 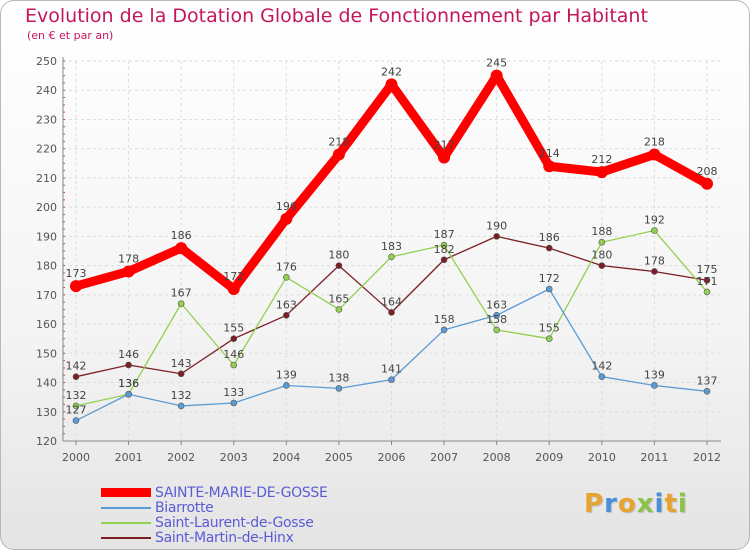 What do you see at coordinates (549, 237) in the screenshot?
I see `data-label-3: 186` at bounding box center [549, 237].